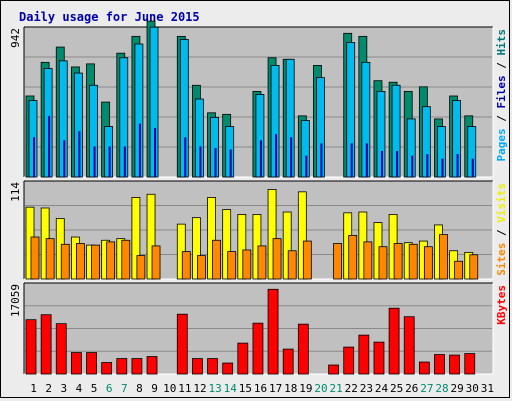 The width and height of the screenshot is (512, 401). What do you see at coordinates (275, 388) in the screenshot?
I see `x-tick-label: 17` at bounding box center [275, 388].